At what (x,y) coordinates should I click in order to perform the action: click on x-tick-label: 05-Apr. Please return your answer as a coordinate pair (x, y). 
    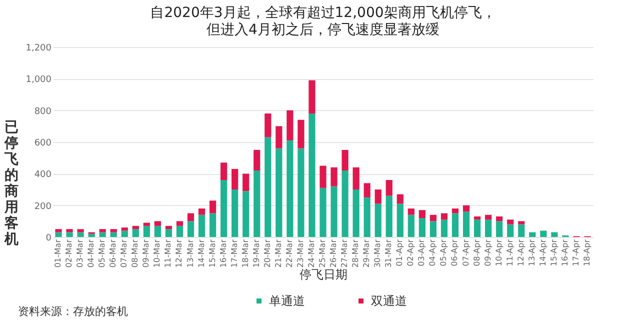
    Looking at the image, I should click on (443, 252).